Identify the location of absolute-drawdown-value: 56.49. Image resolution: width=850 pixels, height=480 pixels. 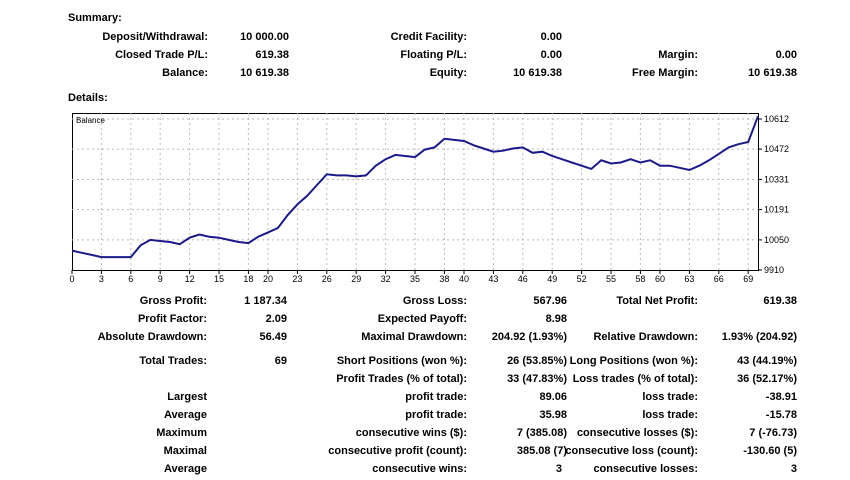
(273, 337).